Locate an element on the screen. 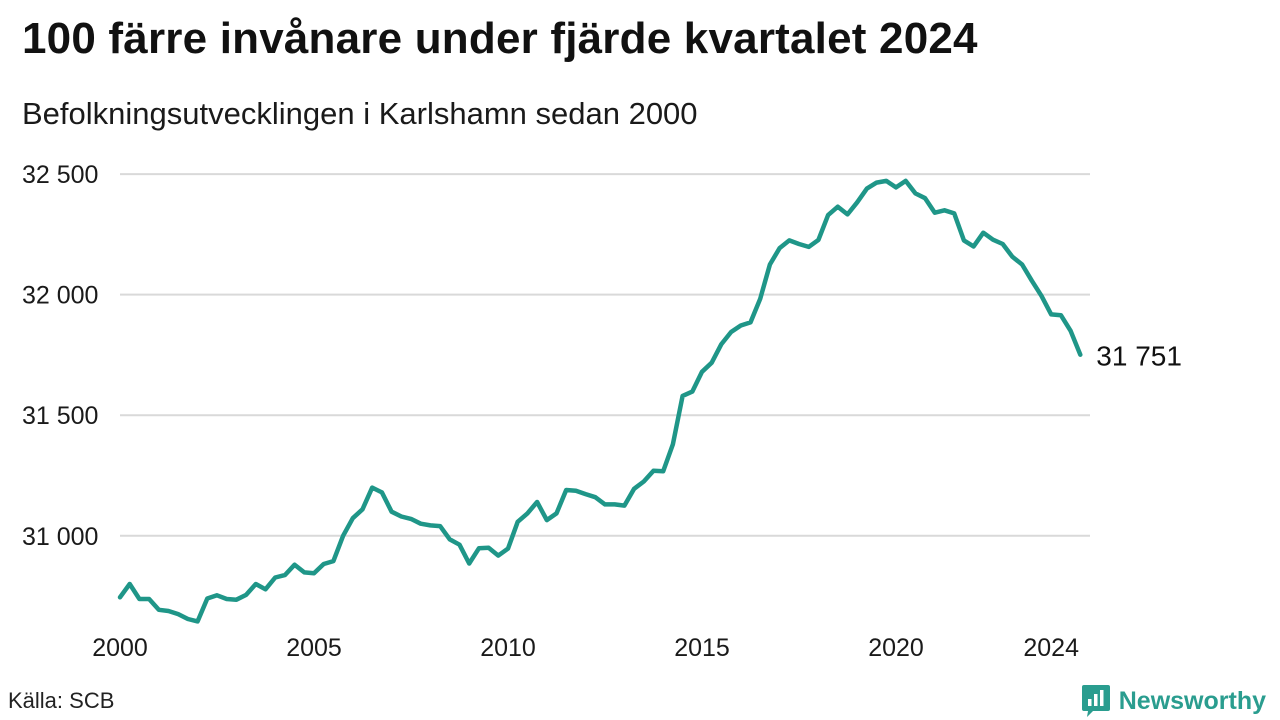 Image resolution: width=1280 pixels, height=720 pixels. y-tick-label: 31 500 is located at coordinates (60, 416).